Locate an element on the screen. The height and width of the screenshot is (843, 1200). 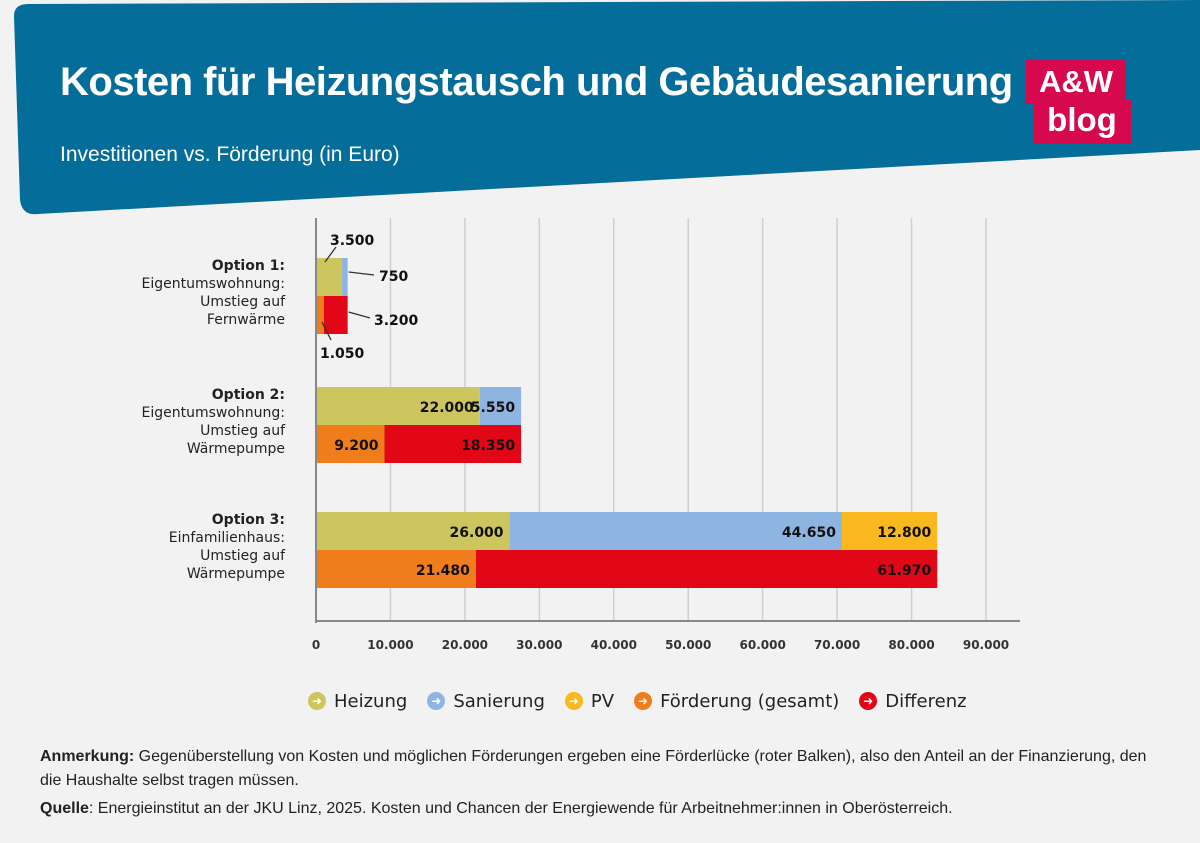
page-subtitle: Investitionen vs. Förderung (in Euro) is located at coordinates (230, 154).